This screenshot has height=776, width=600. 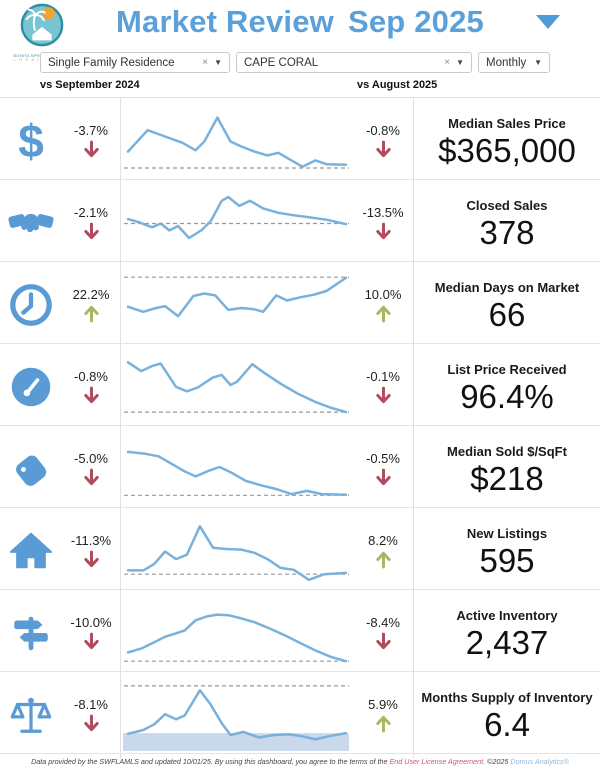 What do you see at coordinates (383, 704) in the screenshot?
I see `mom-change-value: 5.9%` at bounding box center [383, 704].